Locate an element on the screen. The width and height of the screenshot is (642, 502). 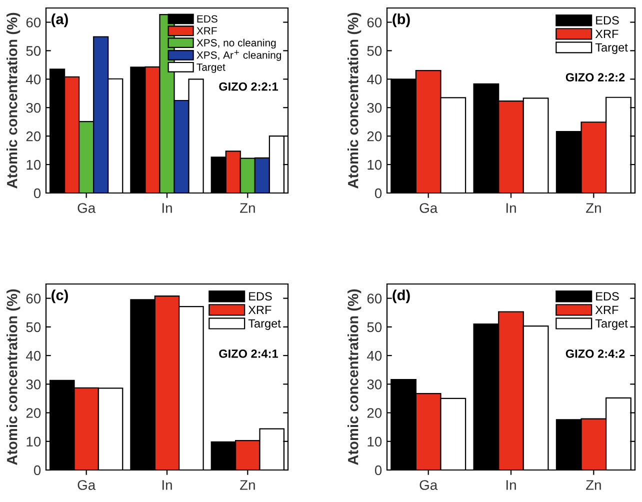
chart-title: (b) is located at coordinates (401, 21).